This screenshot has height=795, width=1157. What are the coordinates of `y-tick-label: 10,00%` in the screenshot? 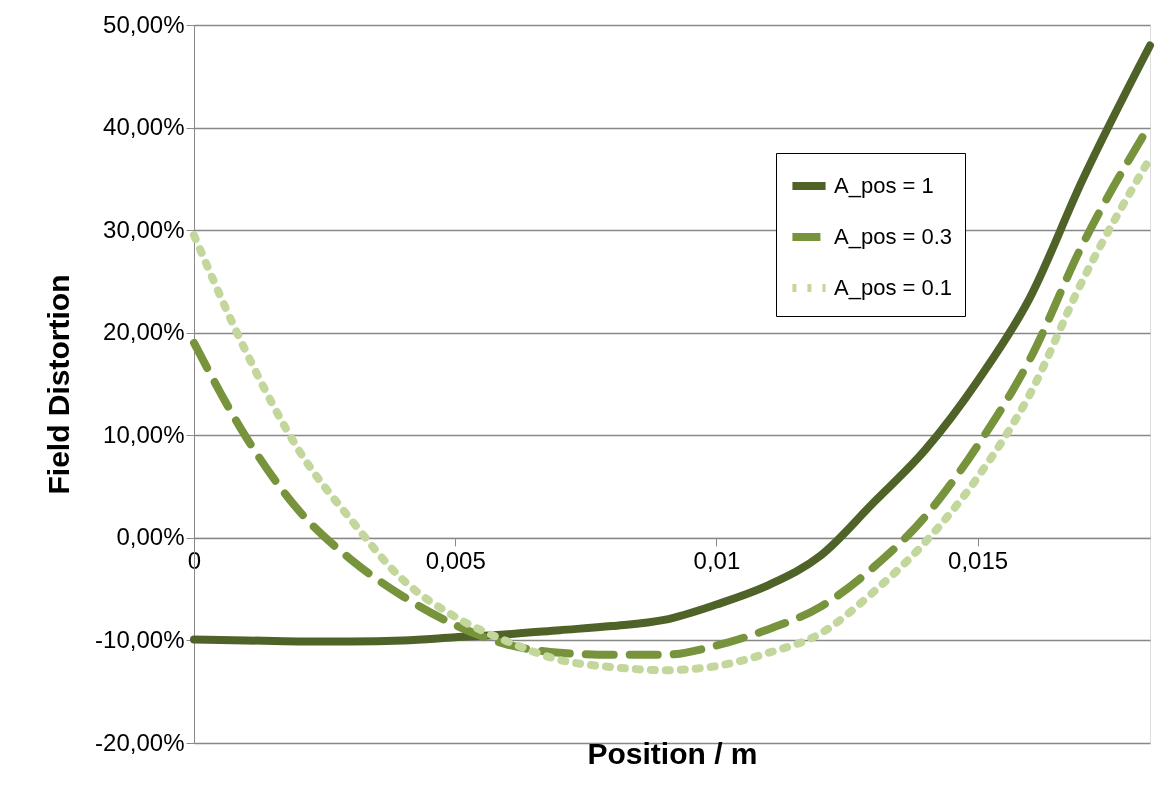 It's located at (144, 434).